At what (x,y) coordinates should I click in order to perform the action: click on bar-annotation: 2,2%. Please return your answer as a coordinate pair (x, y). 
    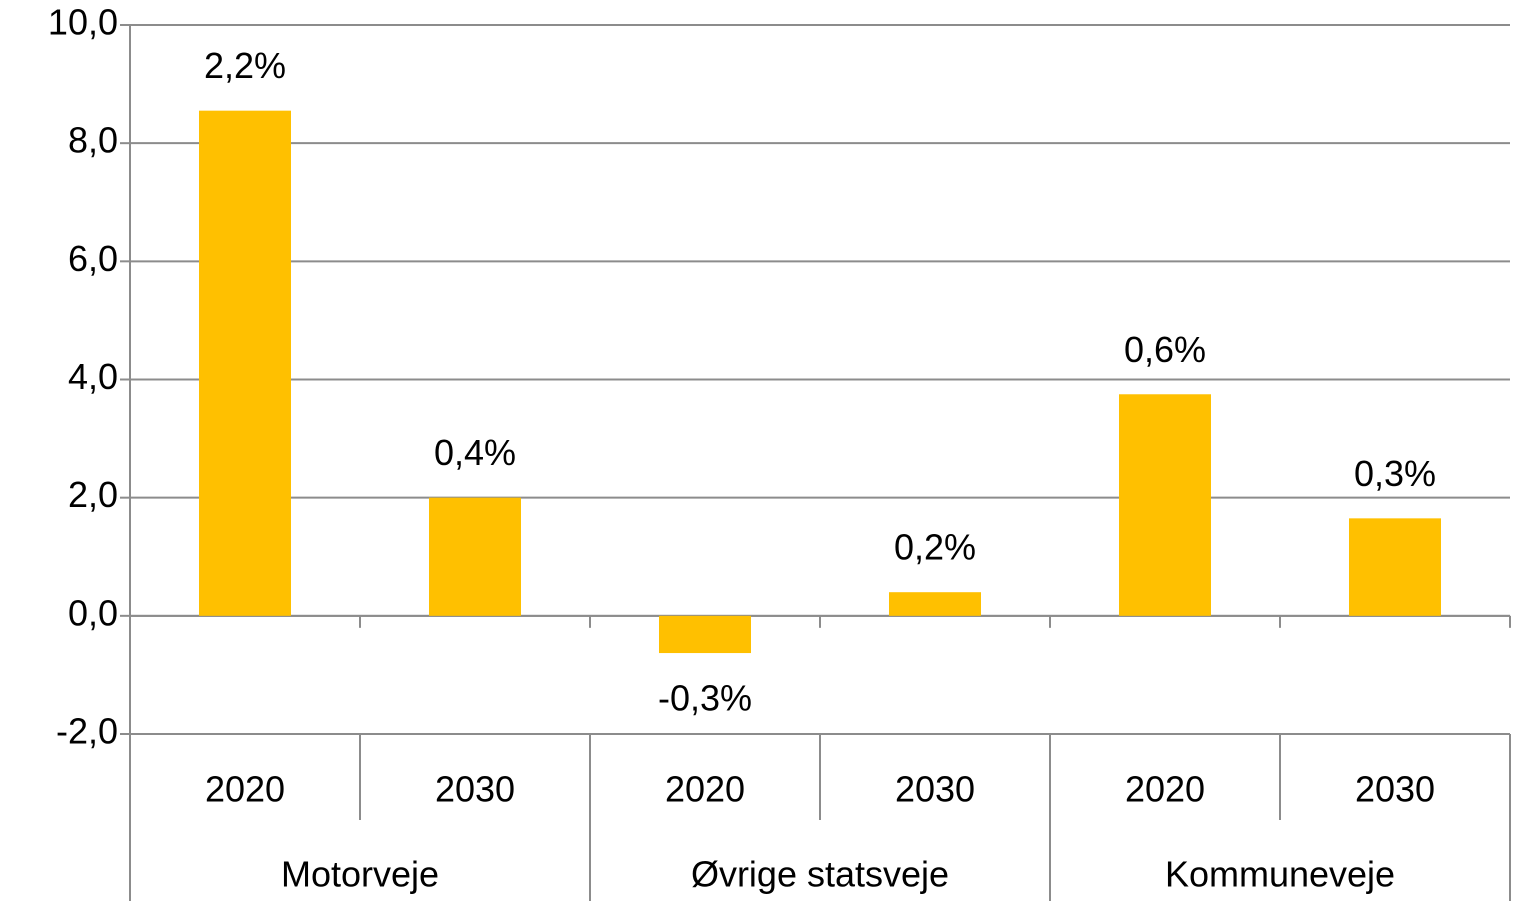
    Looking at the image, I should click on (245, 65).